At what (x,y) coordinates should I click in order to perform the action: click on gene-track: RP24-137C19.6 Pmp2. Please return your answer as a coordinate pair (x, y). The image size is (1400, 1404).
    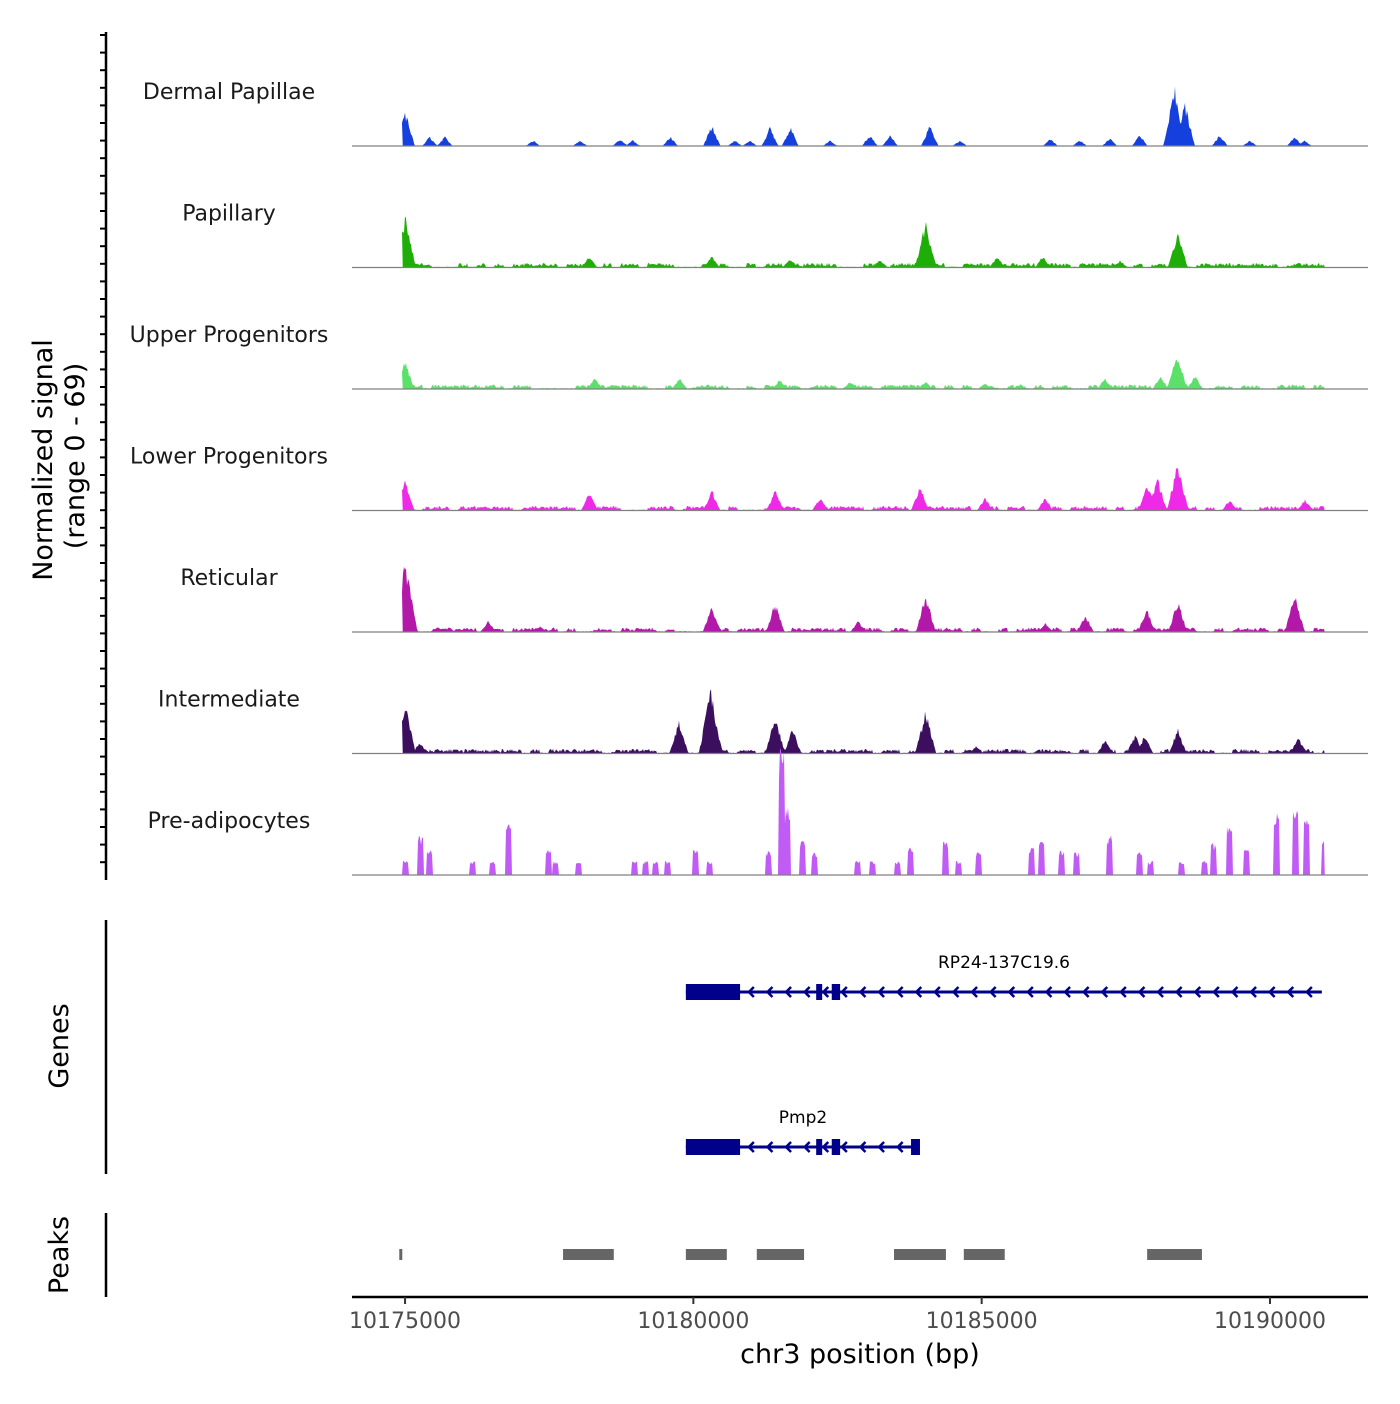
    Looking at the image, I should click on (1003, 1054).